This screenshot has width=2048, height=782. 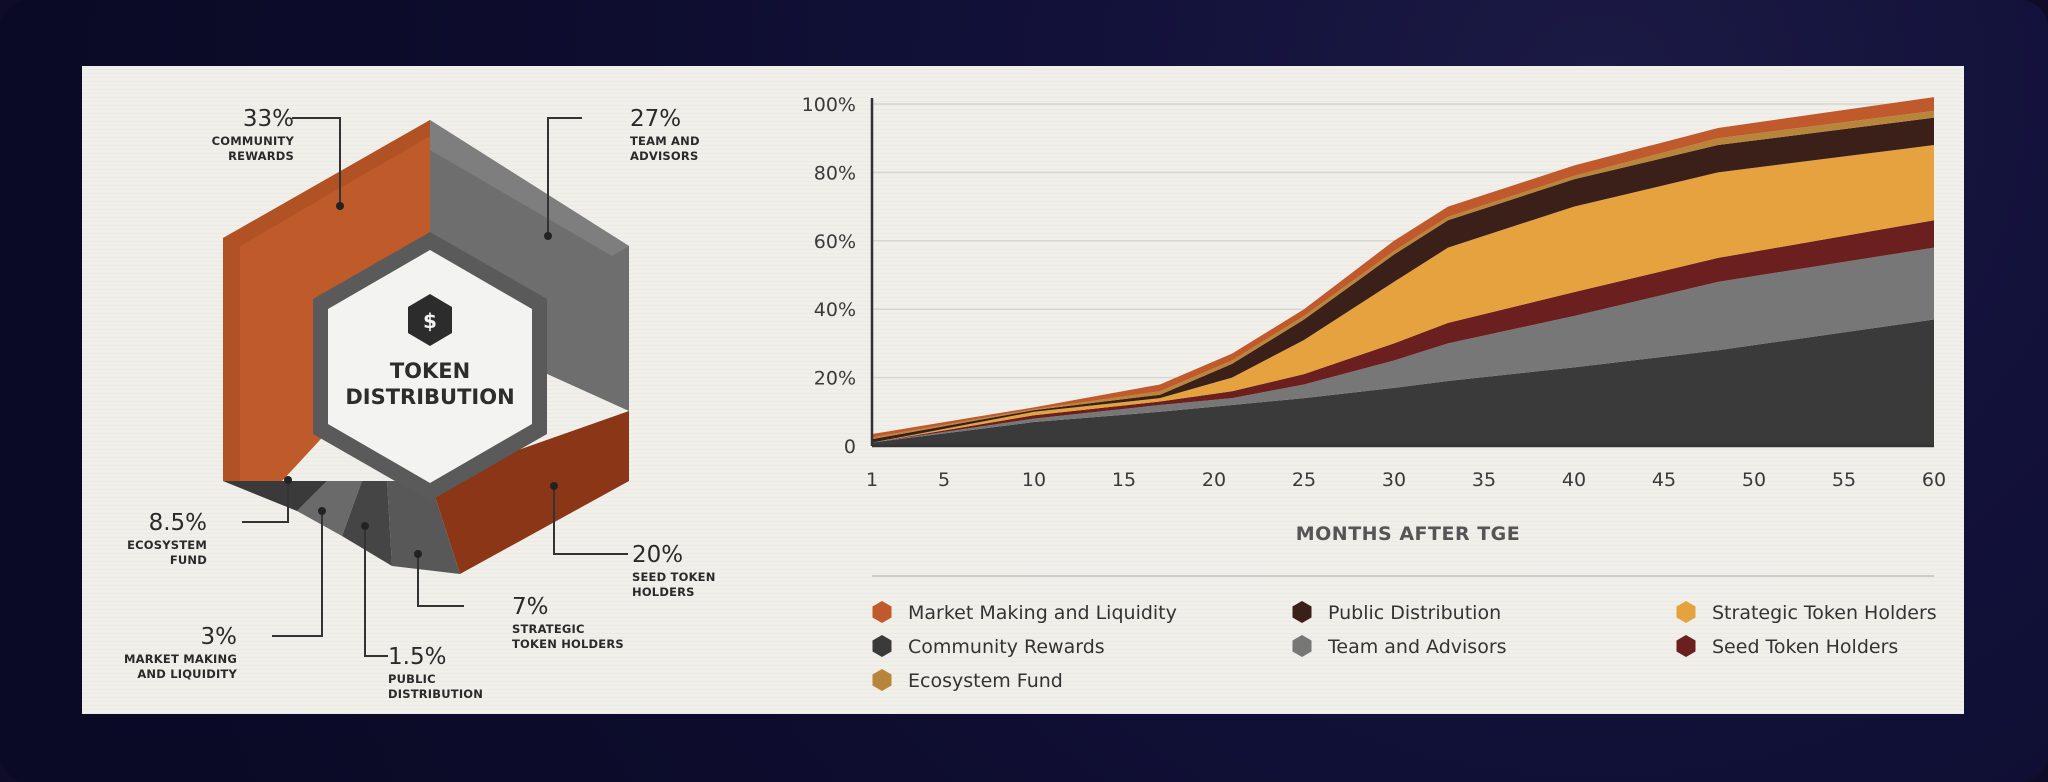 I want to click on segment-community-shade, so click(x=326, y=300).